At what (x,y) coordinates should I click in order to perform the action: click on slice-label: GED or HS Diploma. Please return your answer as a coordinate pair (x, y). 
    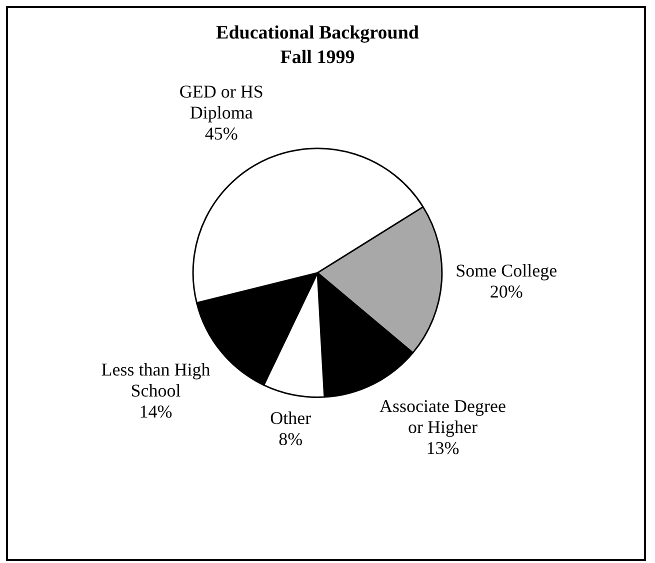
    Looking at the image, I should click on (221, 102).